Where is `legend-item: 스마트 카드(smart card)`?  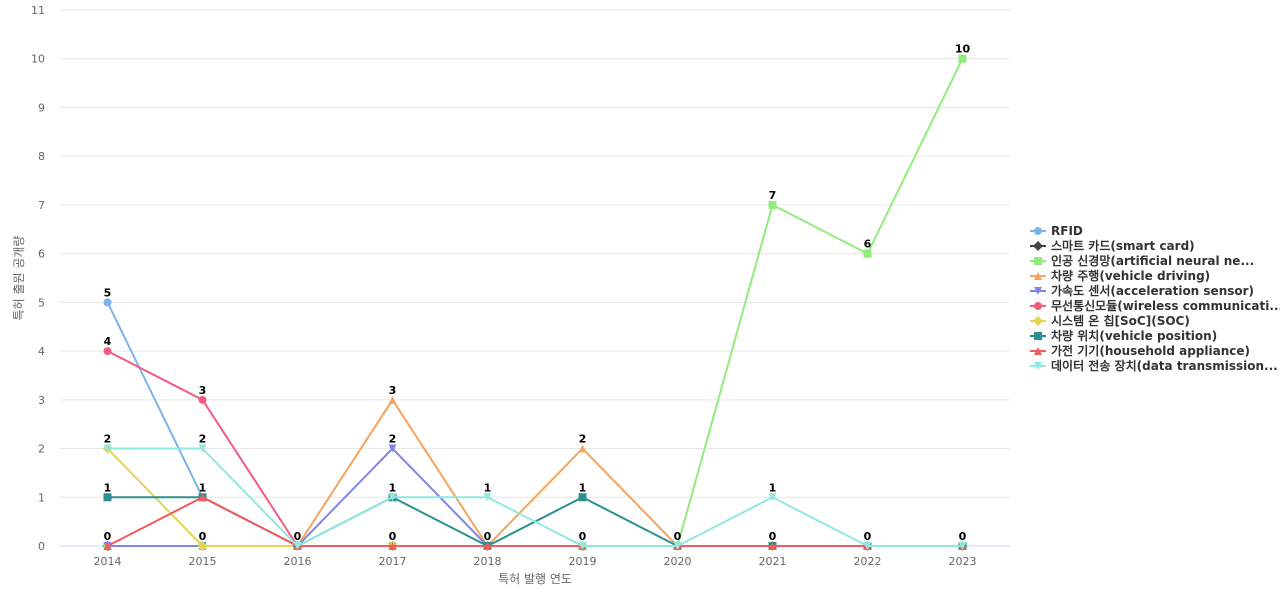
legend-item: 스마트 카드(smart card) is located at coordinates (1112, 245).